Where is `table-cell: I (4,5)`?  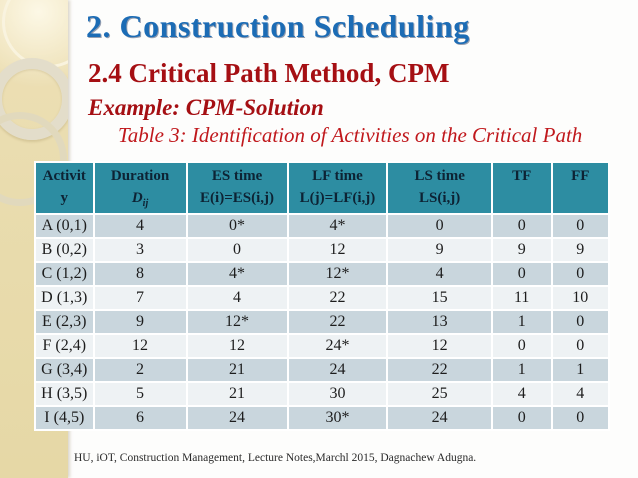
table-cell: I (4,5) is located at coordinates (64, 418).